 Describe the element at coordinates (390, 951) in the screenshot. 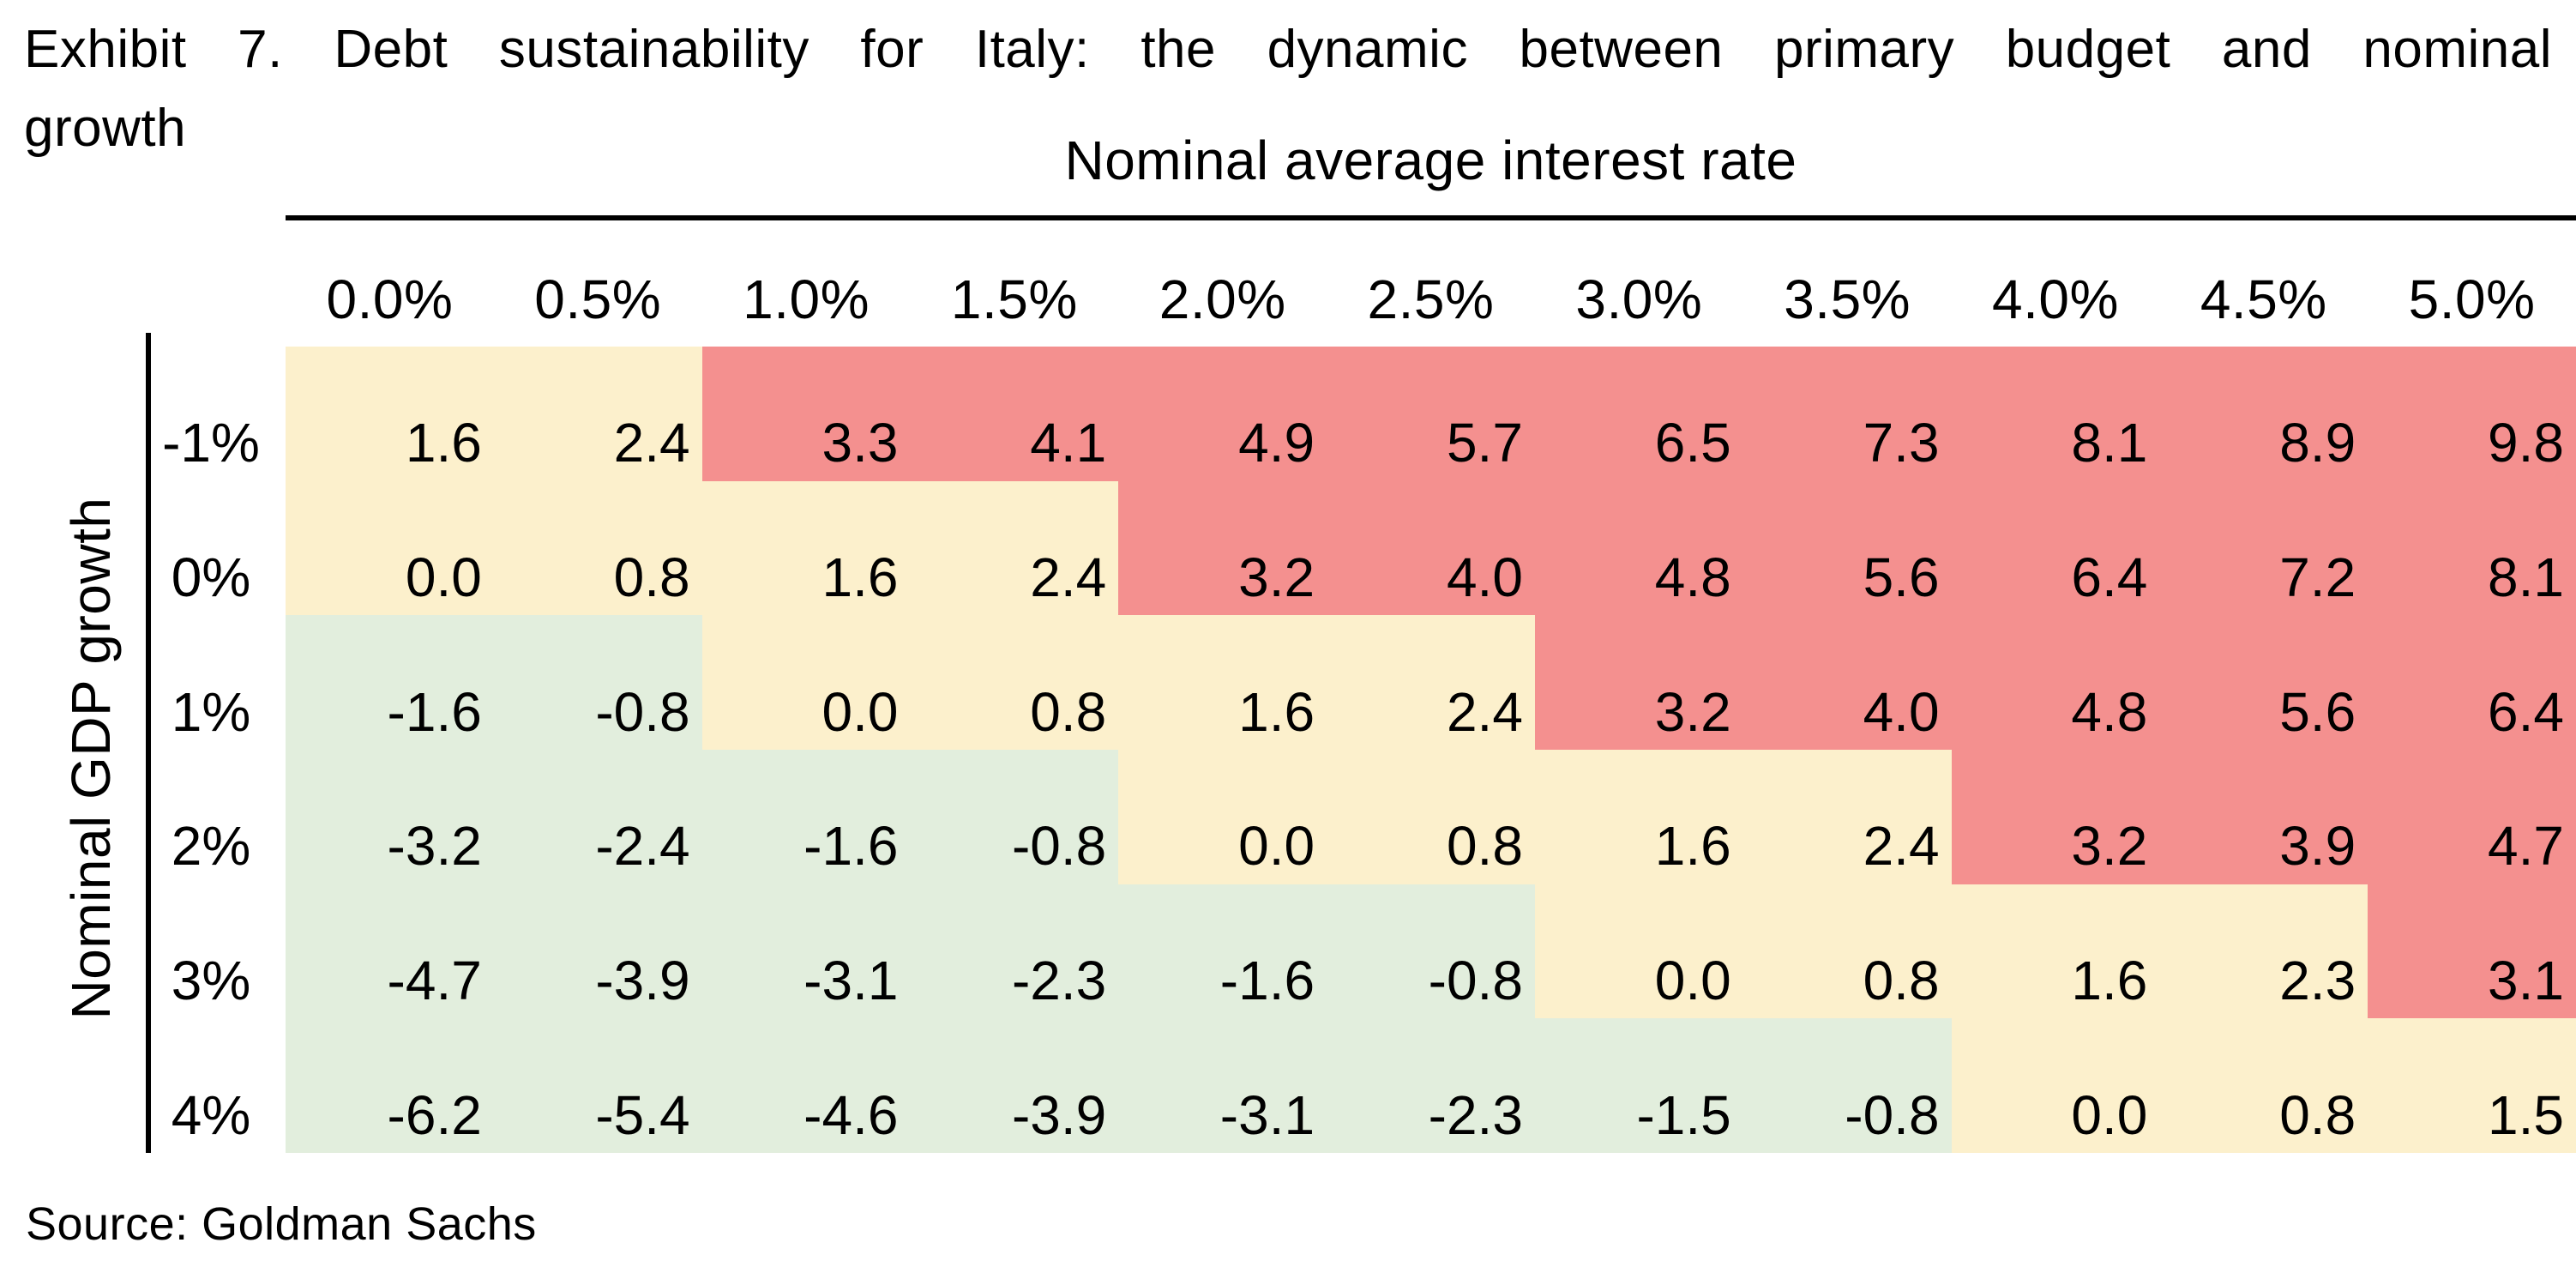

I see `heatmap-cell: -4.7` at that location.